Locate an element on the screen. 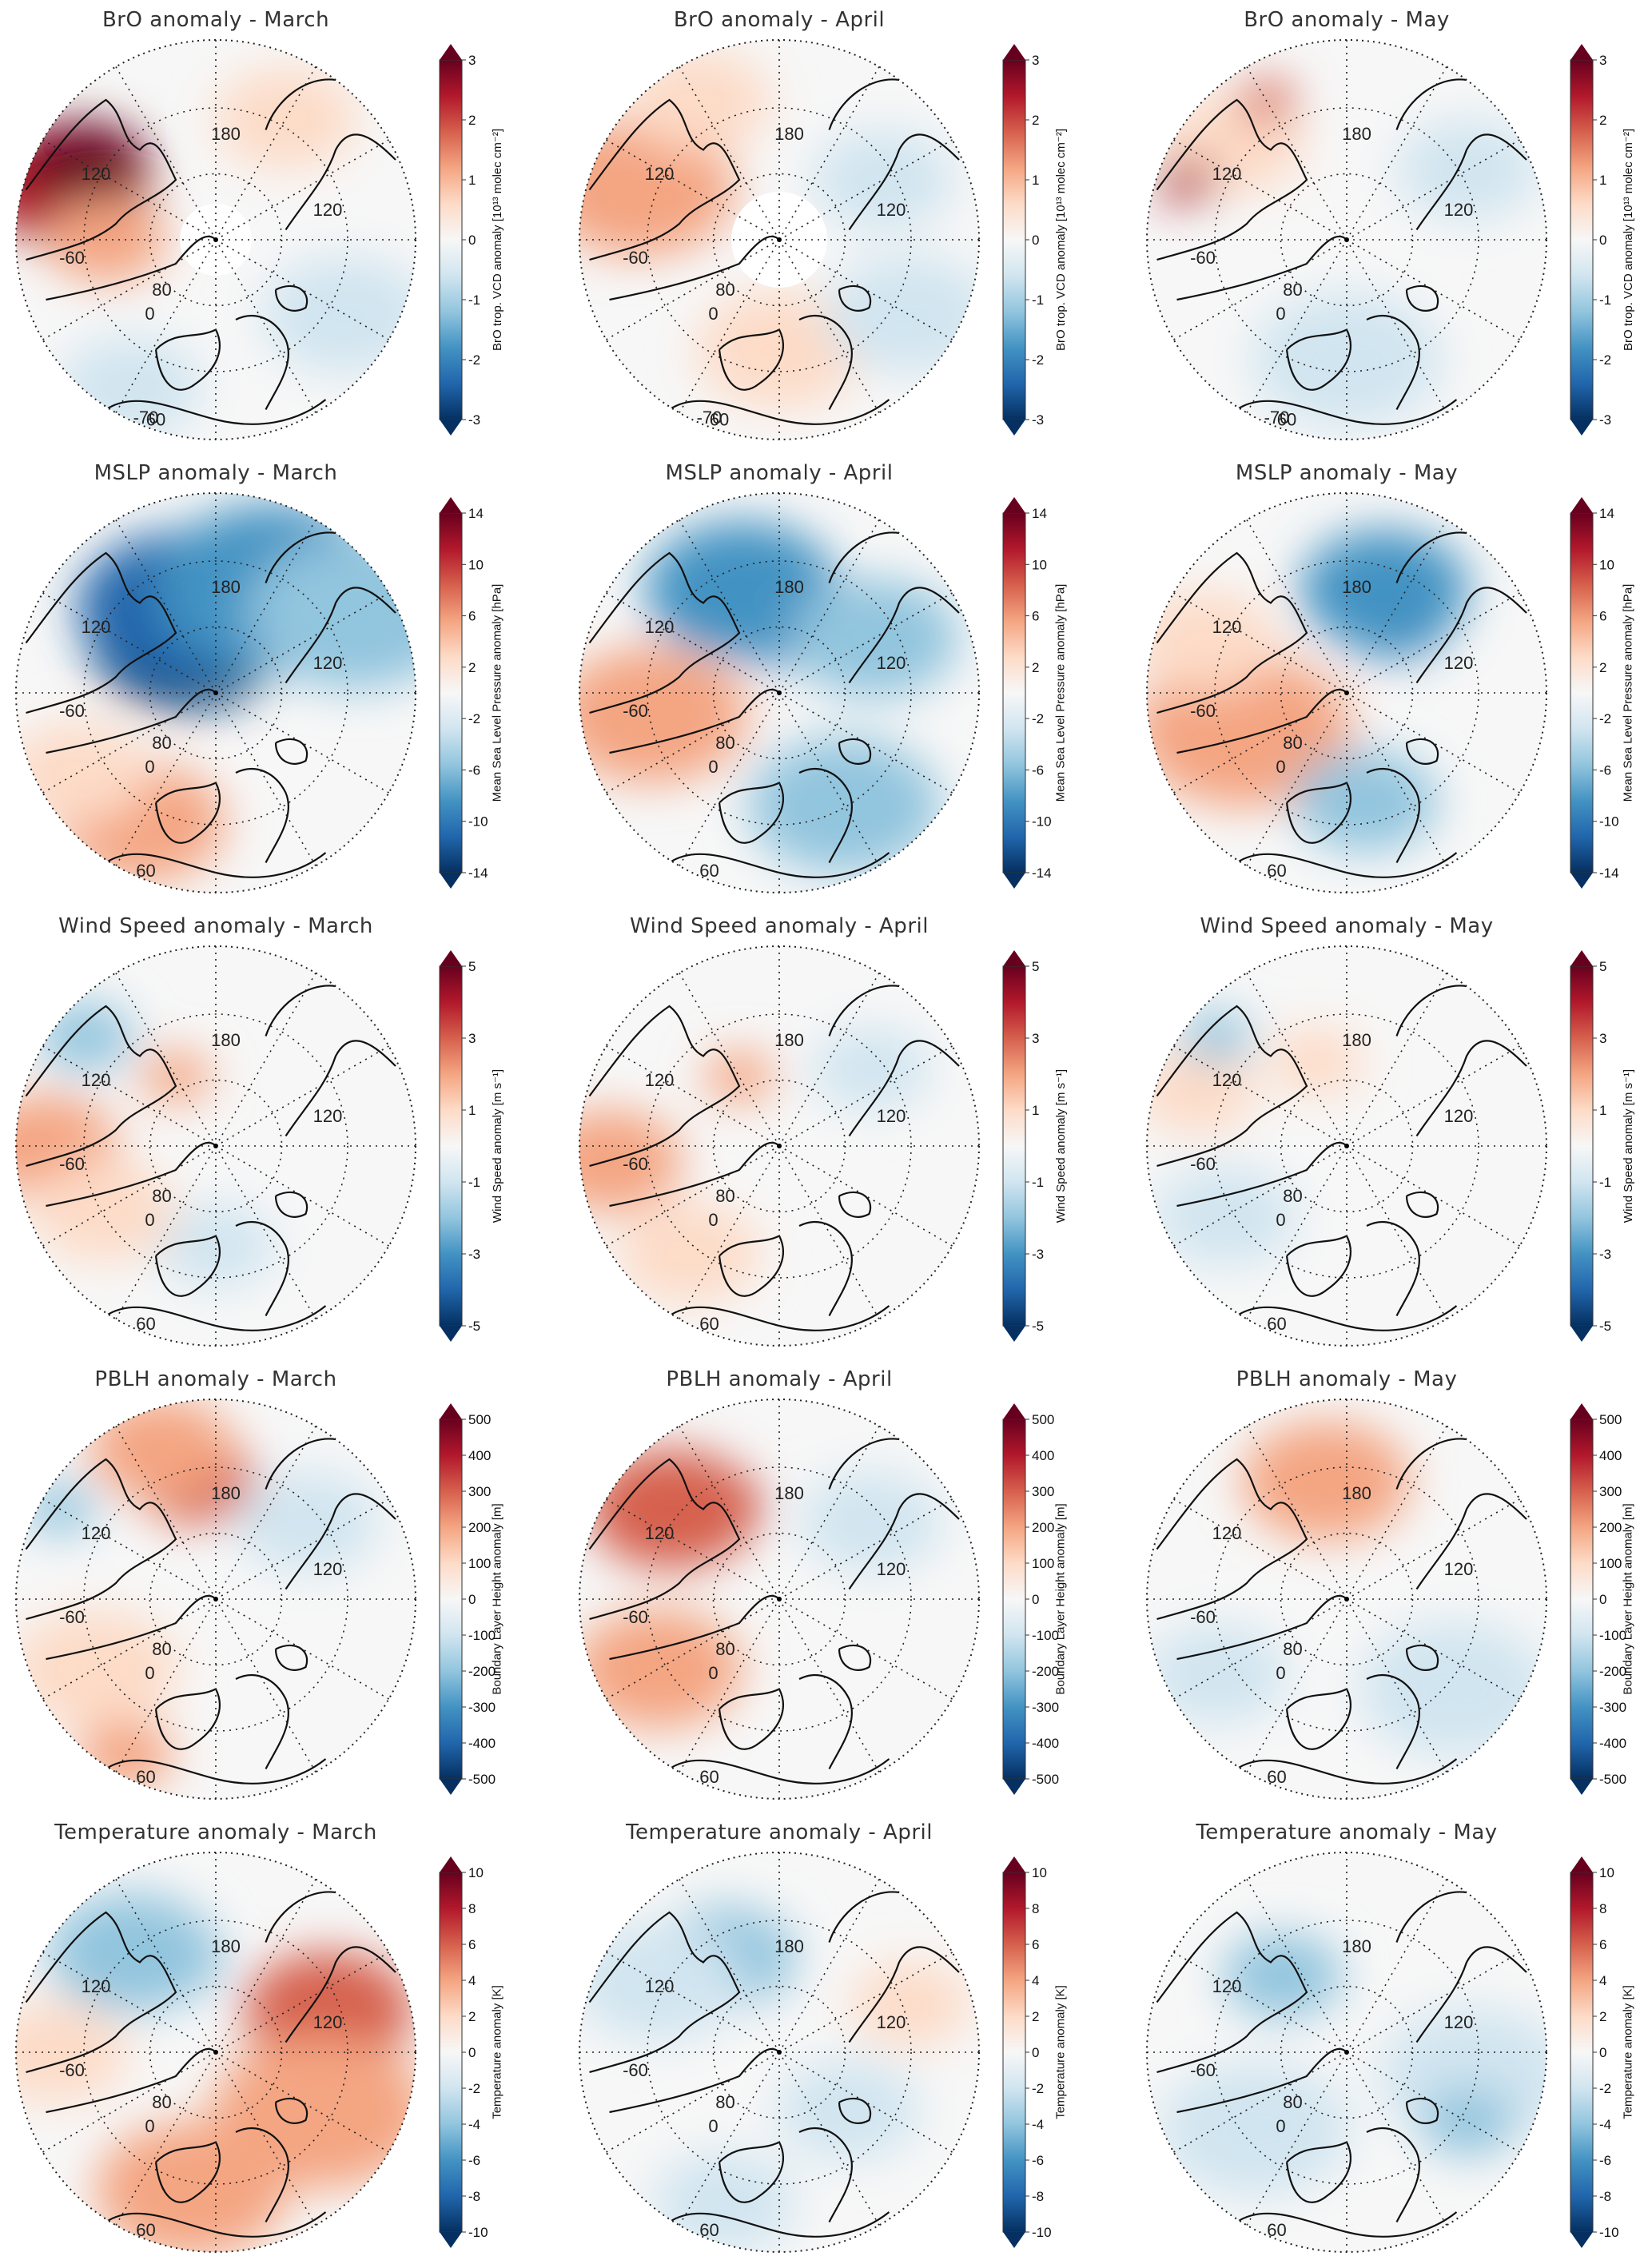 This screenshot has width=1652, height=2268. polar-map: 180 120 120 -60 80 0 60 10 8 6 4 2 0 -2 -4 -6 -8 -10 is located at coordinates (1382, 2052).